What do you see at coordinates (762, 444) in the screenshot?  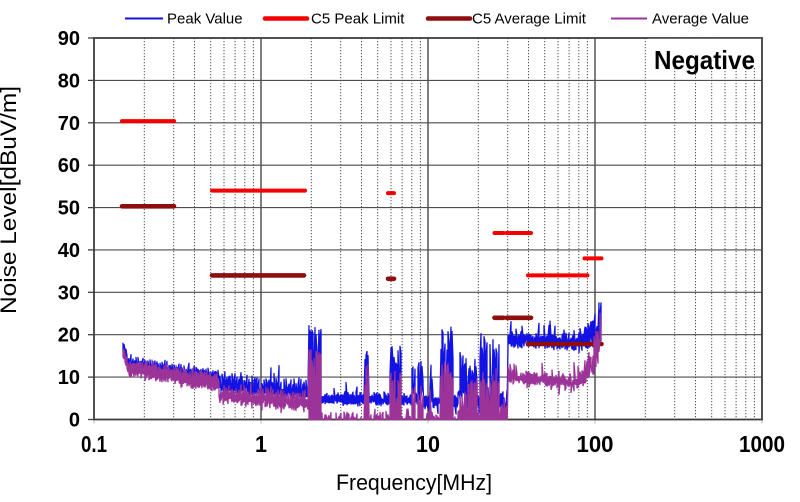 I see `svg-text: 1000` at bounding box center [762, 444].